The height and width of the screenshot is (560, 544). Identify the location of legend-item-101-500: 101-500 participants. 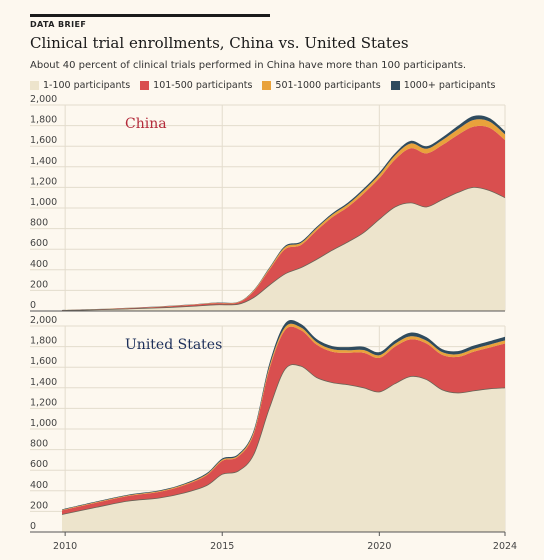
(196, 85).